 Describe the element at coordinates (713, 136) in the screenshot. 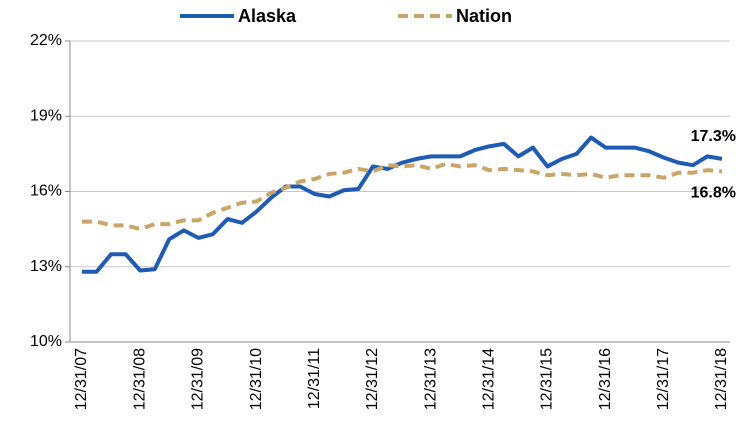

I see `value-label: 17.3%` at that location.